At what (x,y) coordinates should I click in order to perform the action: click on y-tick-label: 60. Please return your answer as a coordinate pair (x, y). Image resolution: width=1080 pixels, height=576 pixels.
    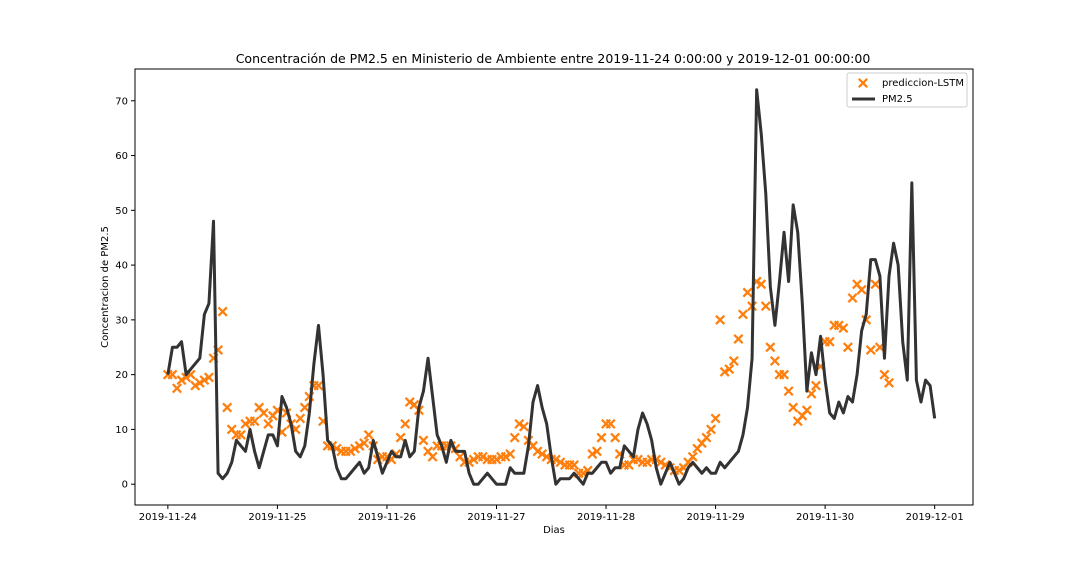
    Looking at the image, I should click on (121, 156).